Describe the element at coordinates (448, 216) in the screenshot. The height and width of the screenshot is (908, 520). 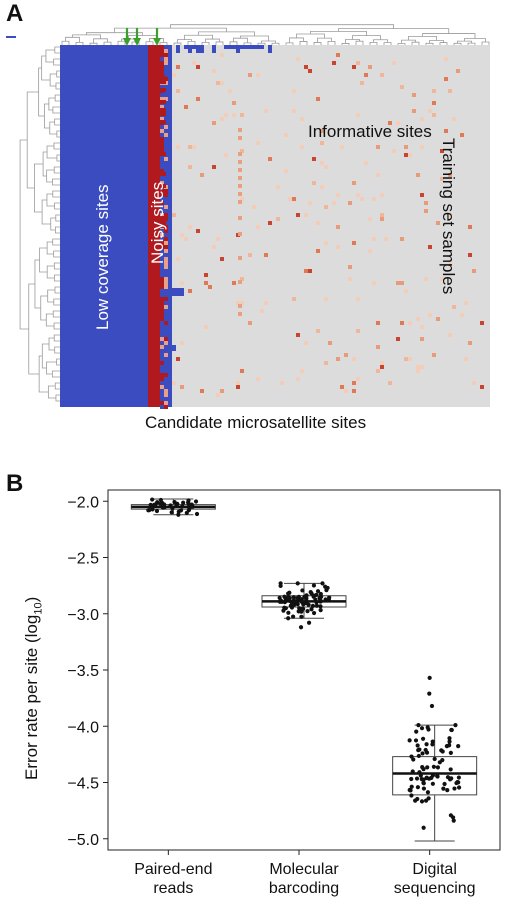
I see `heatmap-y-label: Training set samples` at that location.